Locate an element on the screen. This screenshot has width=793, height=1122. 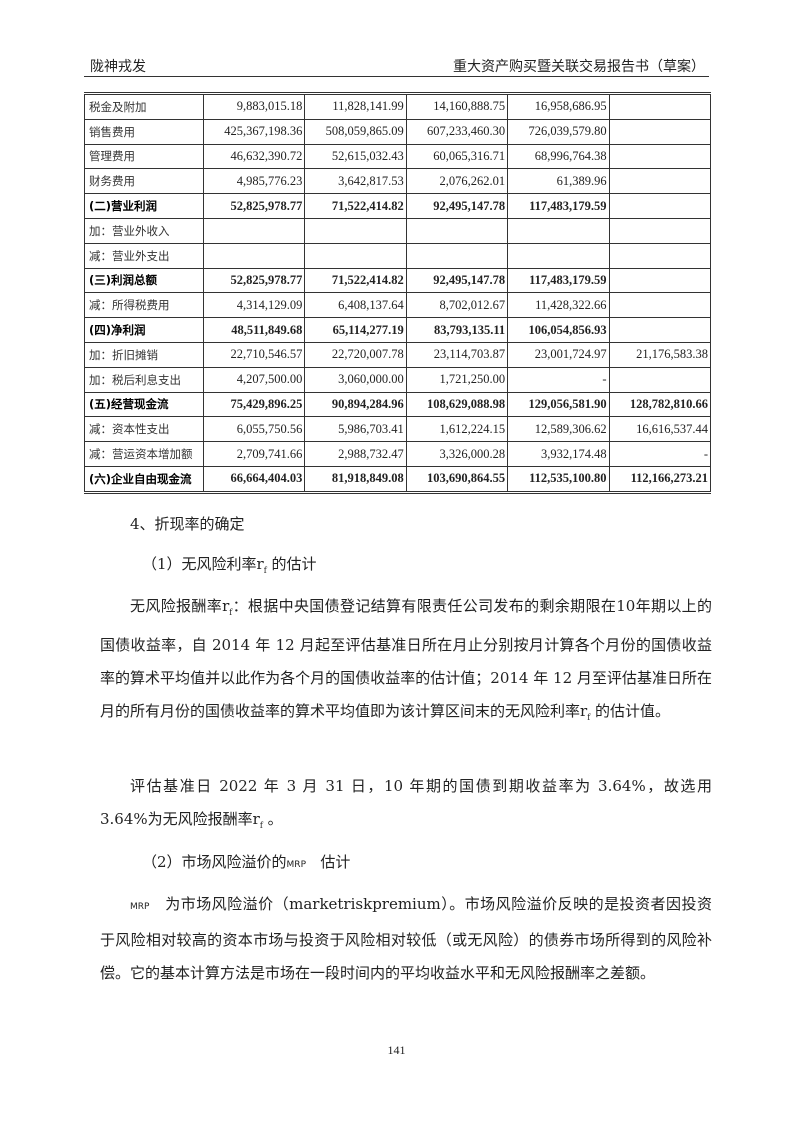
row-label: (三)利润总额 is located at coordinates (144, 280).